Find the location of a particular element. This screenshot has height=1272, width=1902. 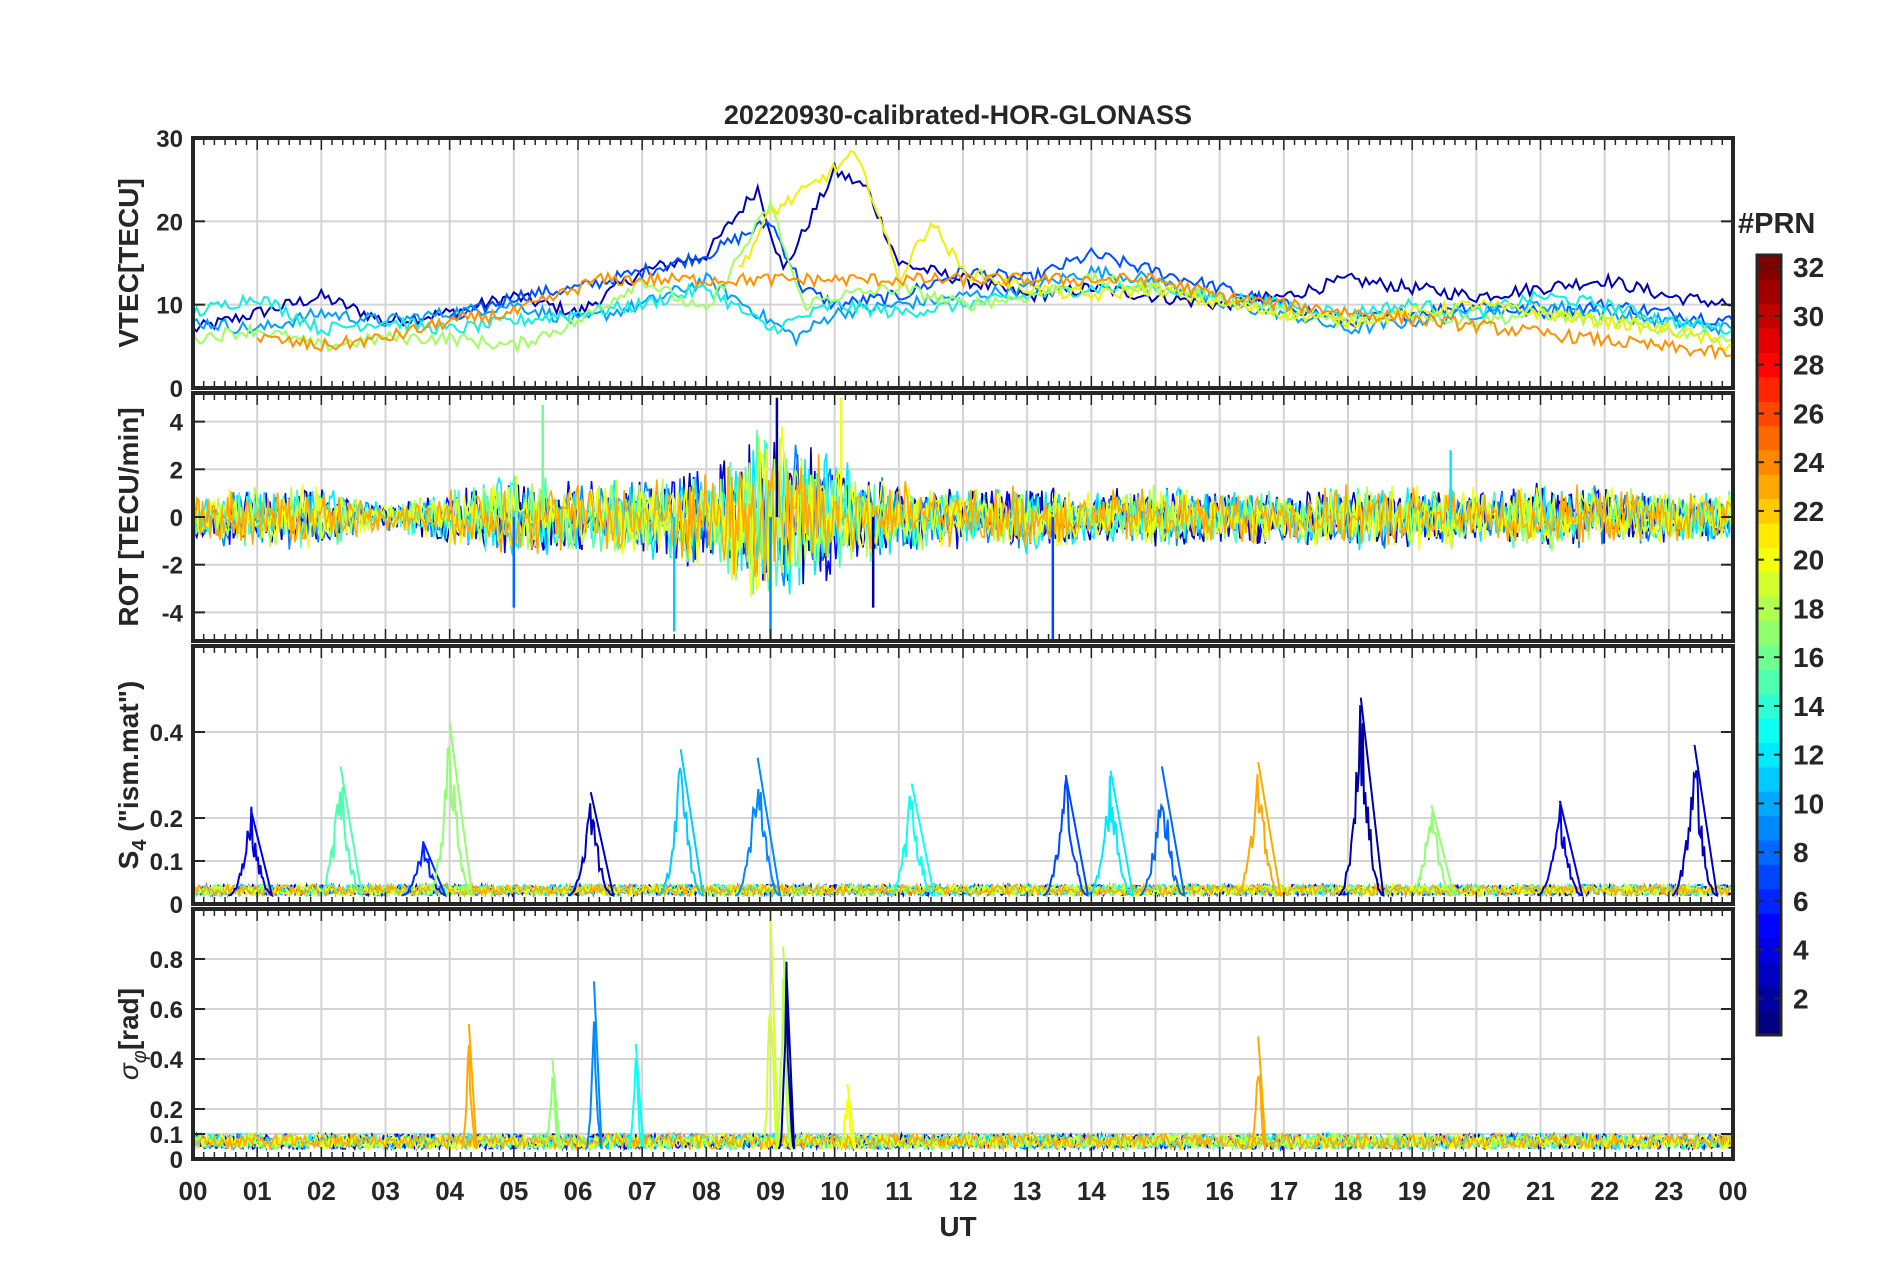

x-tick-label: 04 is located at coordinates (449, 1191).